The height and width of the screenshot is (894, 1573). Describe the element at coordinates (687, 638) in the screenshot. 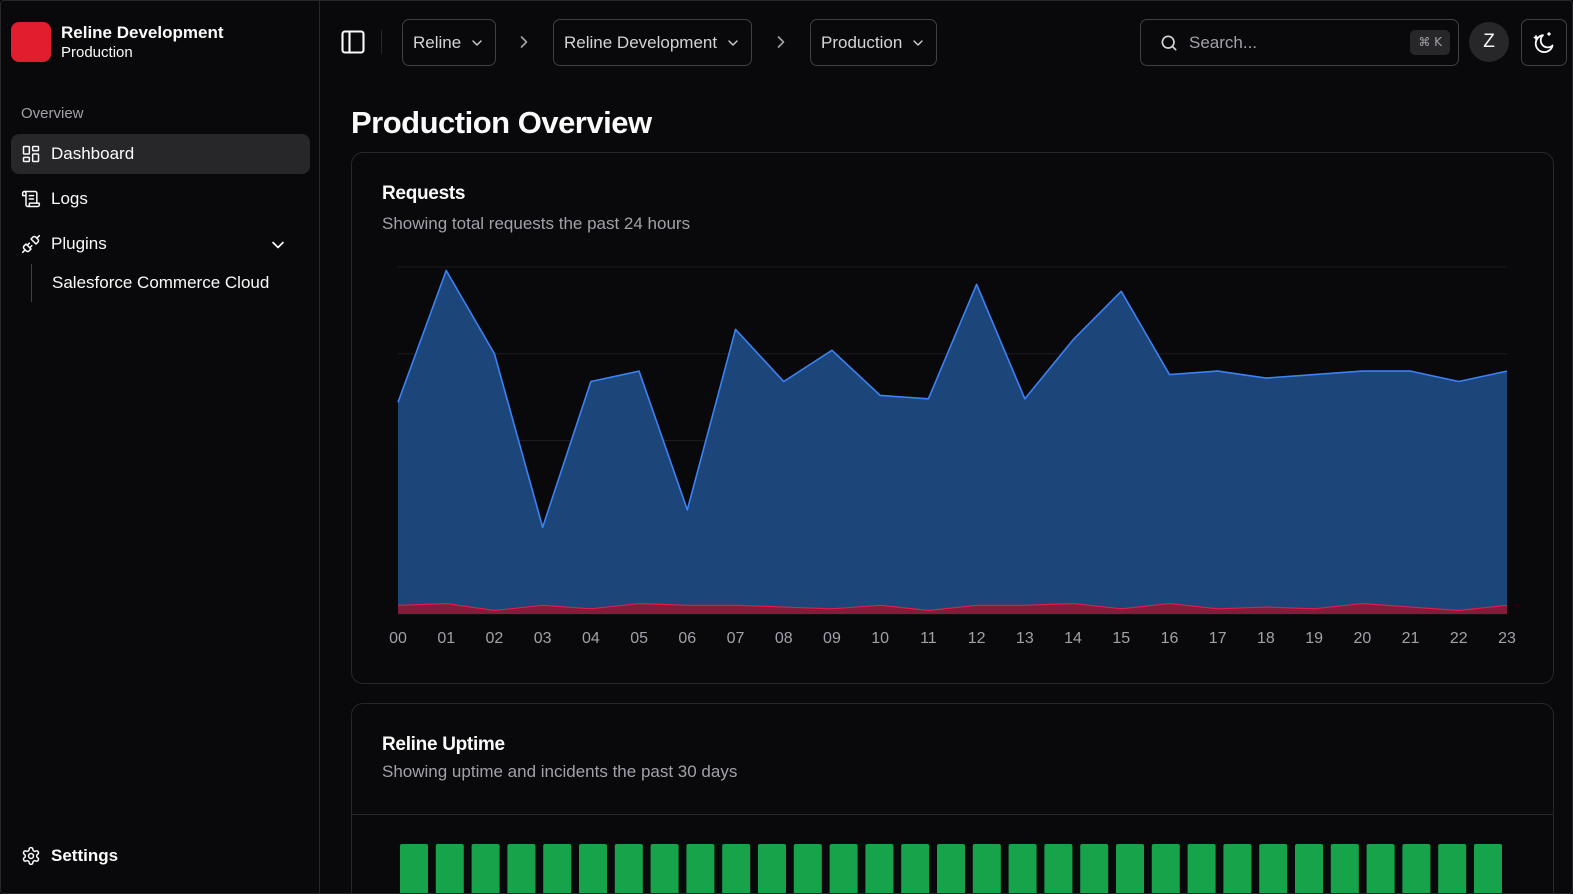

I see `x-tick-label: 06` at that location.